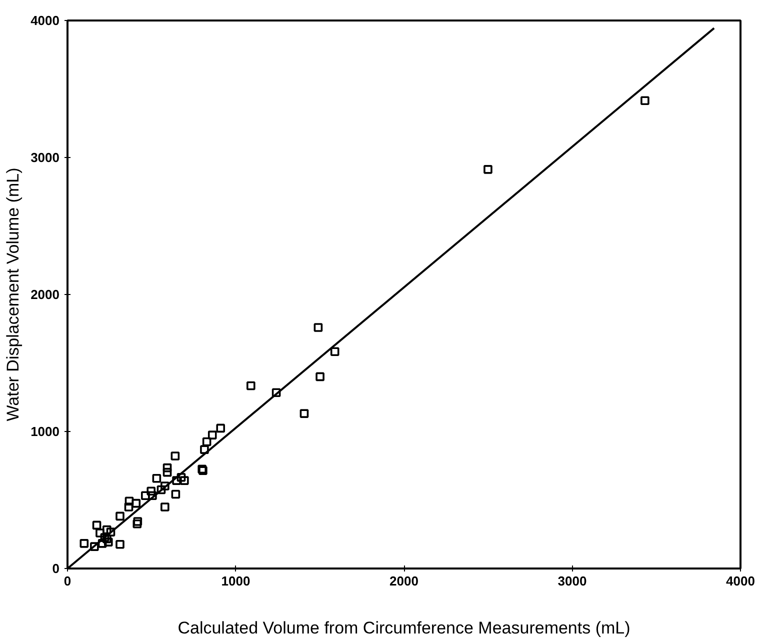  I want to click on y-axis-title: Water Displacement Volume (mL), so click(13, 295).